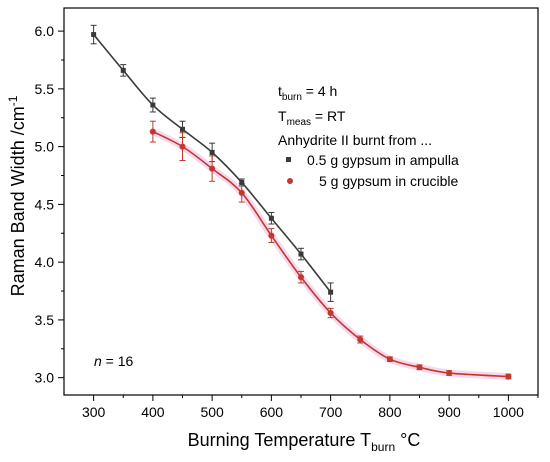 The width and height of the screenshot is (550, 462). What do you see at coordinates (383, 160) in the screenshot?
I see `legend-label-ampulla: 0.5 g gypsum in ampulla` at bounding box center [383, 160].